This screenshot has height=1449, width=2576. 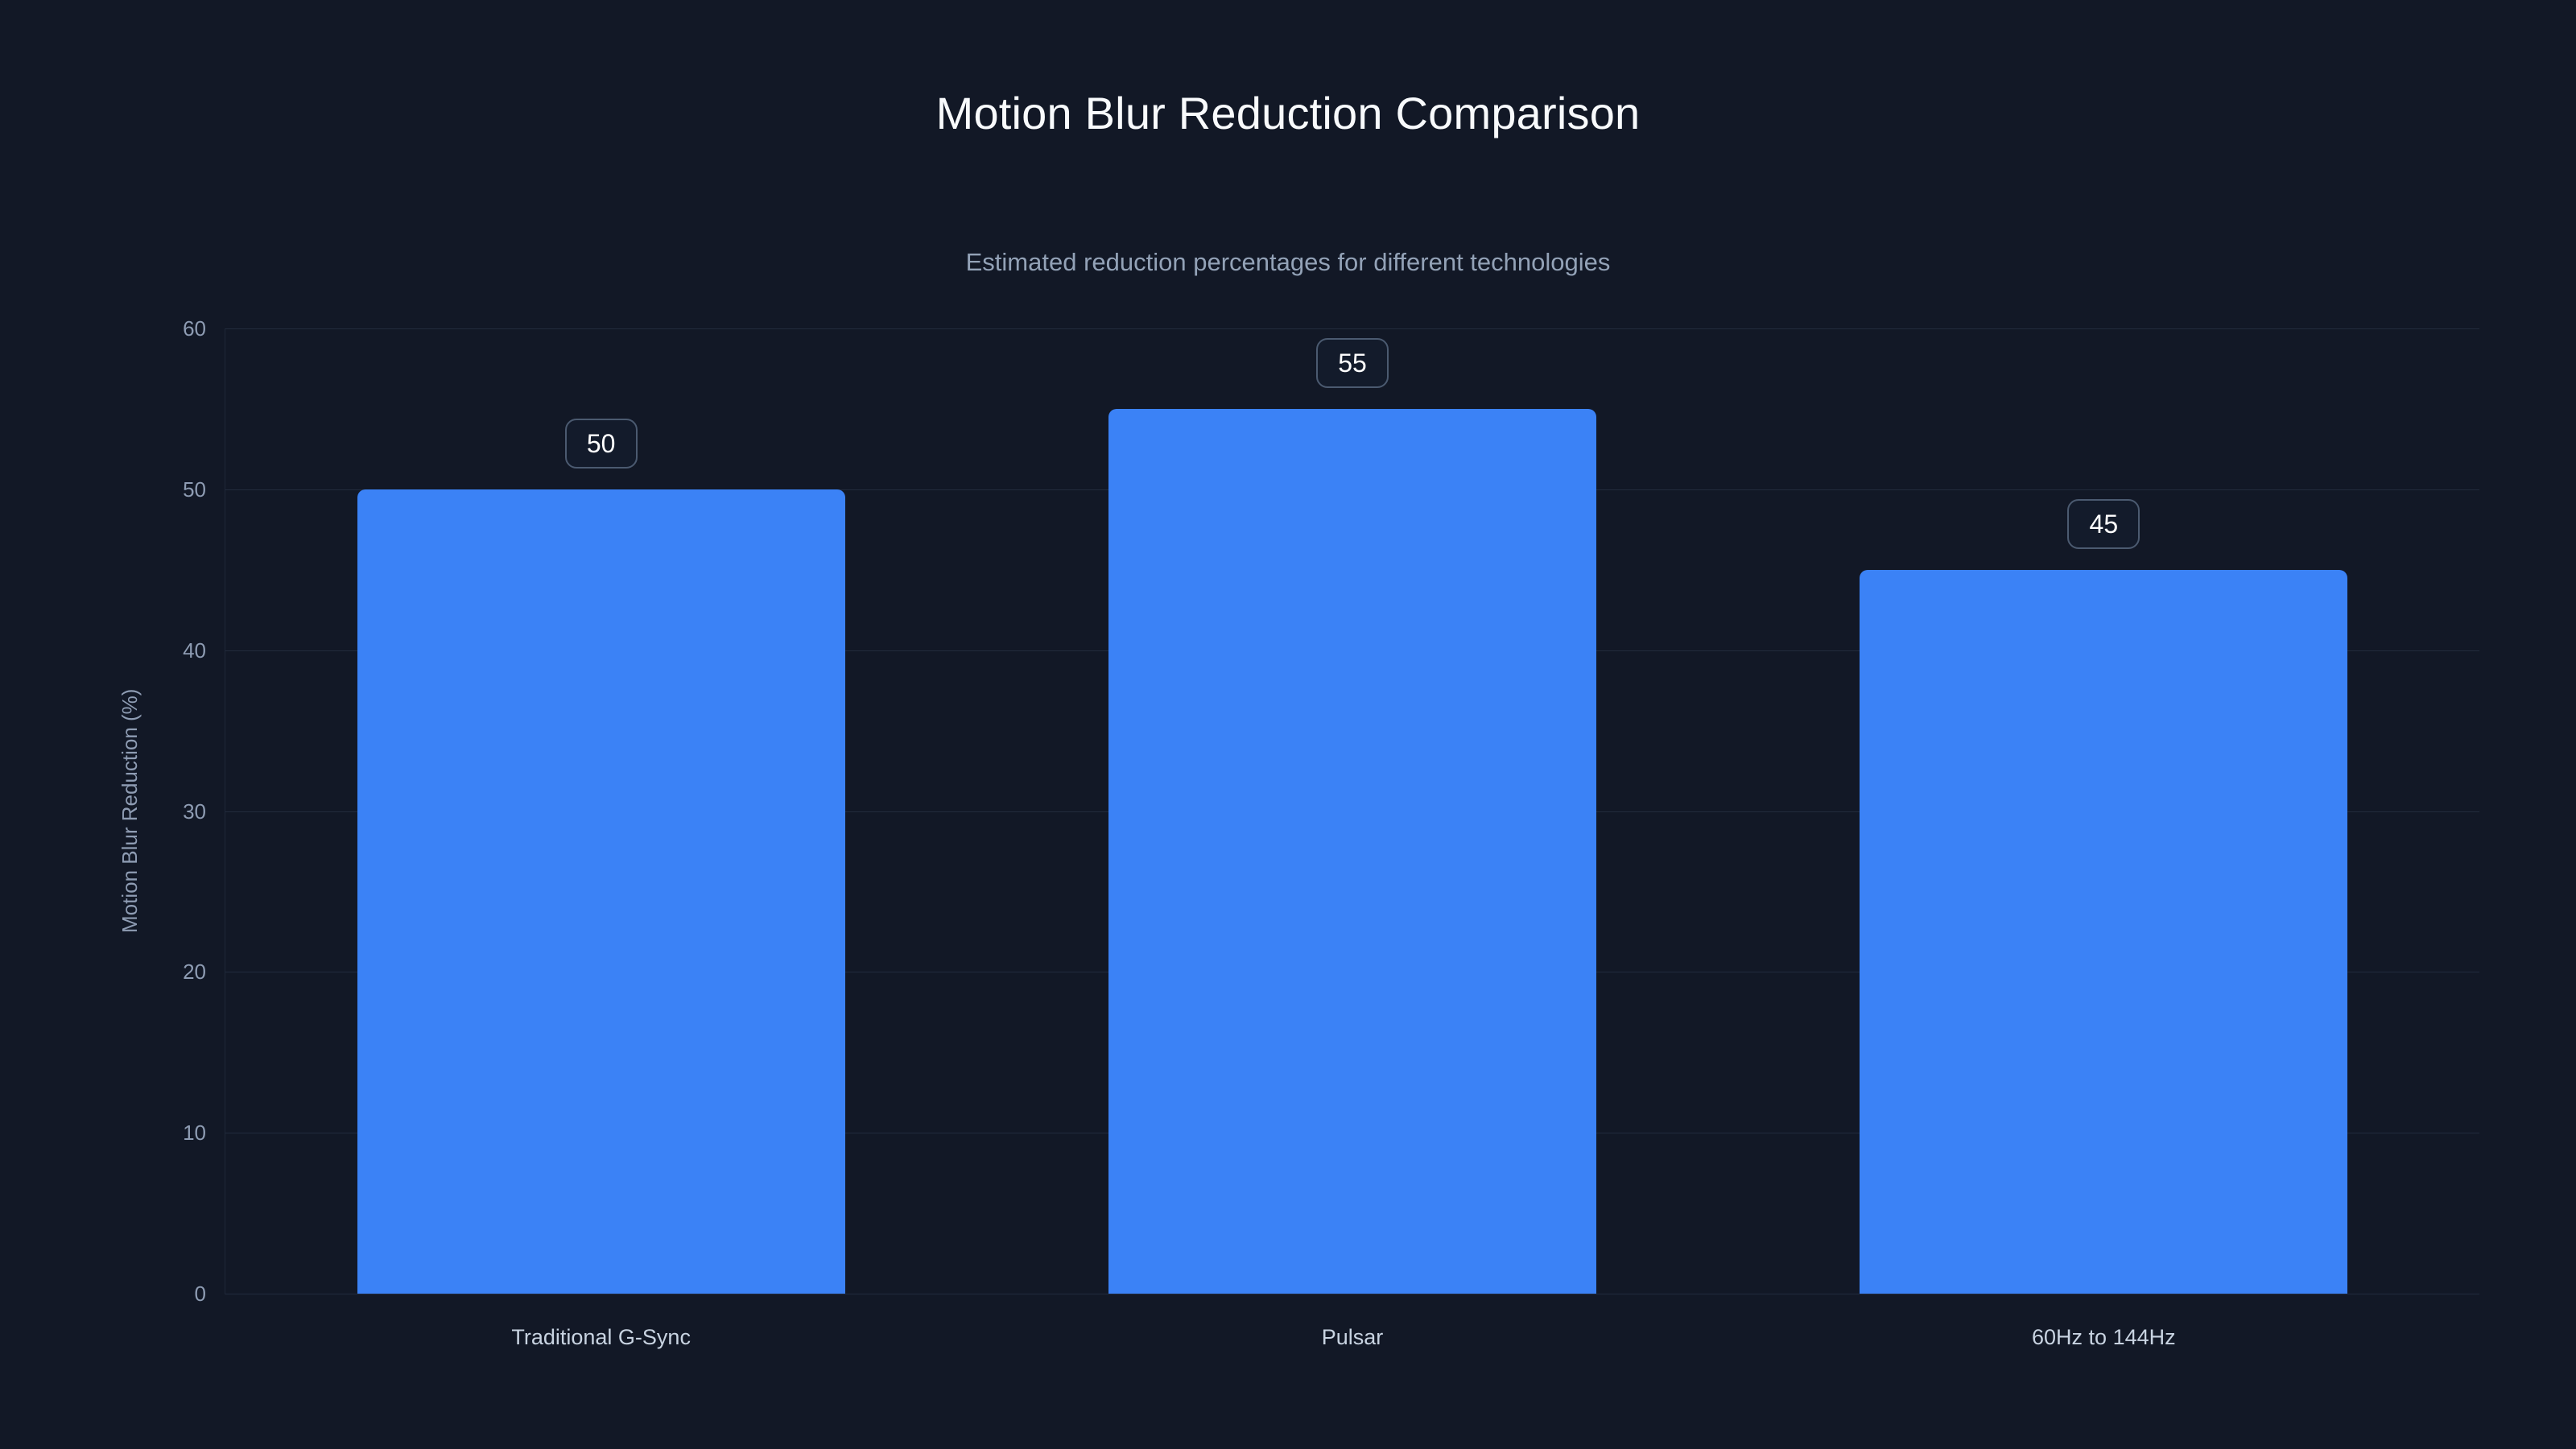 What do you see at coordinates (194, 328) in the screenshot?
I see `y-tick-label: 60` at bounding box center [194, 328].